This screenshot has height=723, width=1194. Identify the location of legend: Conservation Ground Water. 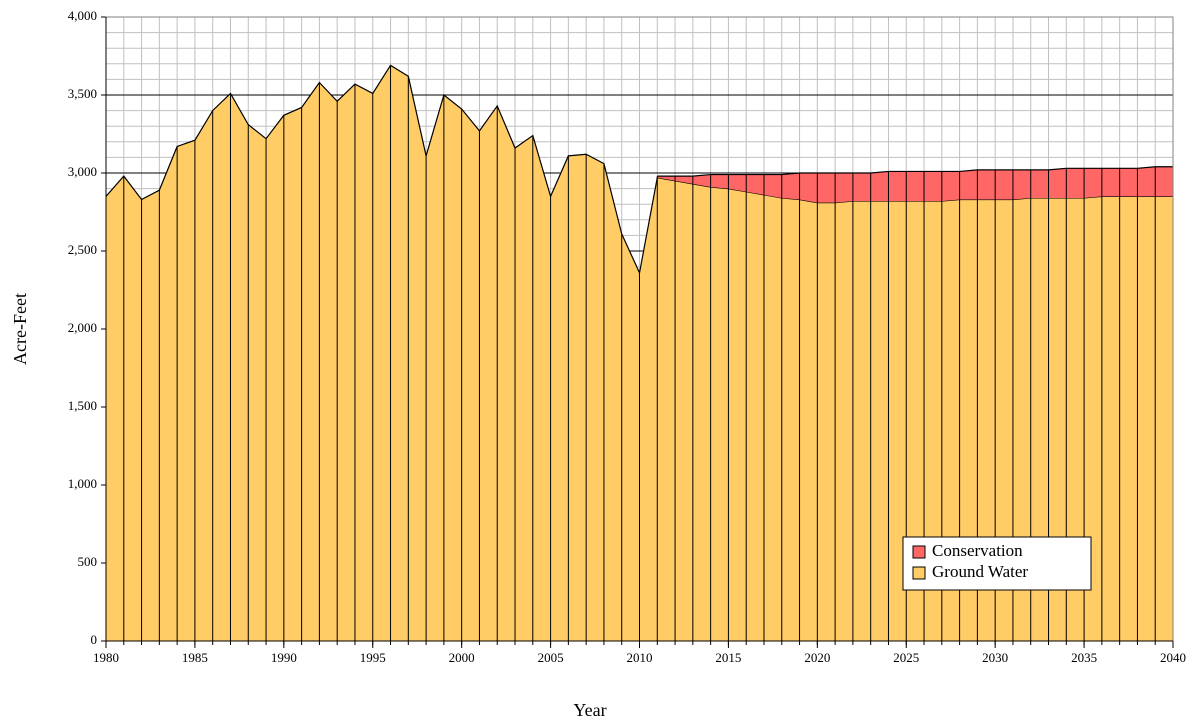
(997, 563).